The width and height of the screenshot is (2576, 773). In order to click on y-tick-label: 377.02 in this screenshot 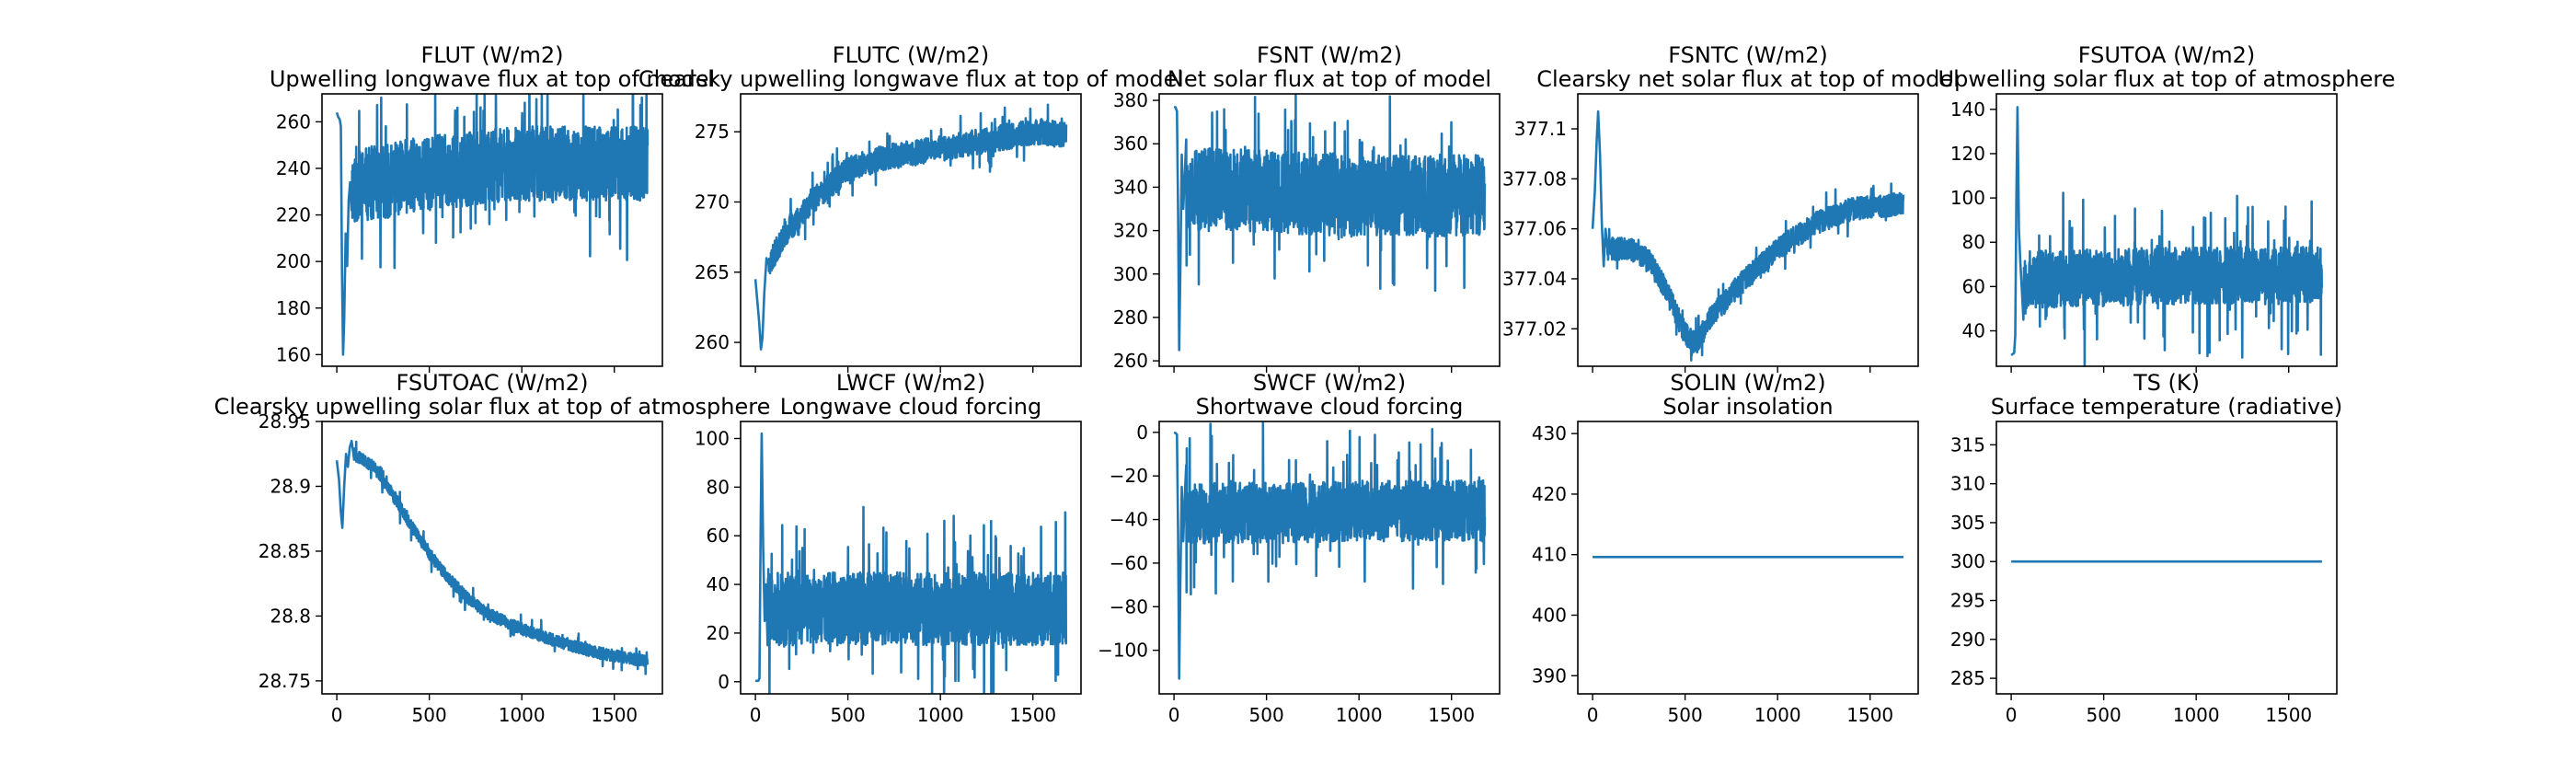, I will do `click(1534, 328)`.